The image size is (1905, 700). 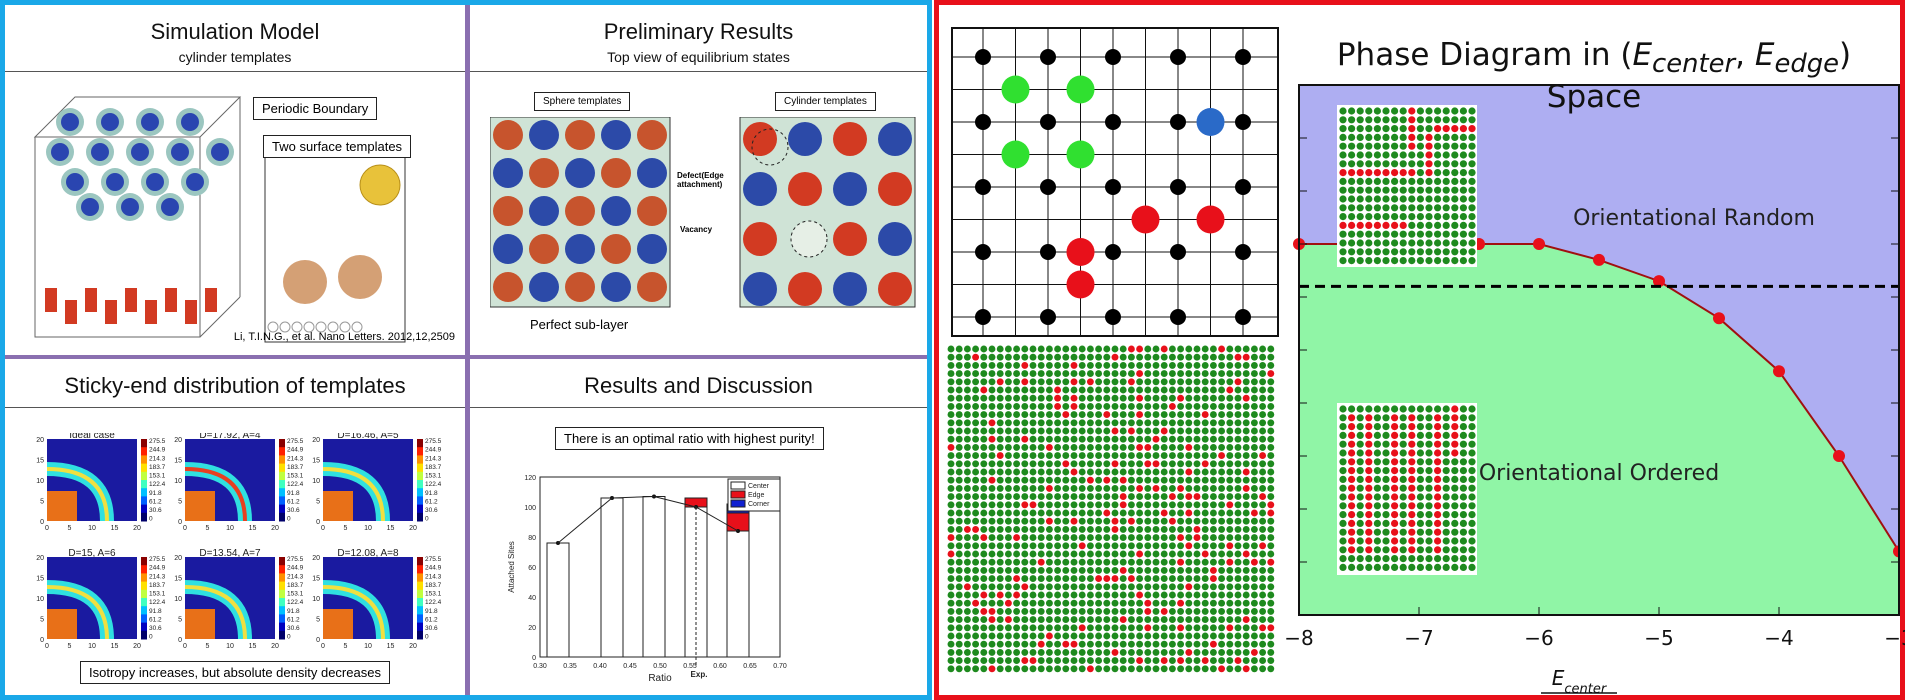 What do you see at coordinates (1145, 219) in the screenshot?
I see `template-particle` at bounding box center [1145, 219].